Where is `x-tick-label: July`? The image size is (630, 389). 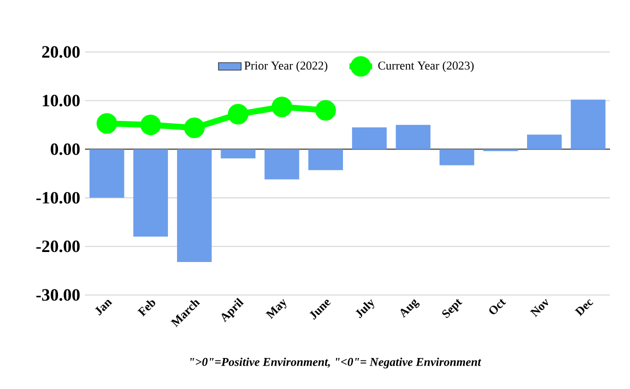
x-tick-label: July is located at coordinates (365, 308).